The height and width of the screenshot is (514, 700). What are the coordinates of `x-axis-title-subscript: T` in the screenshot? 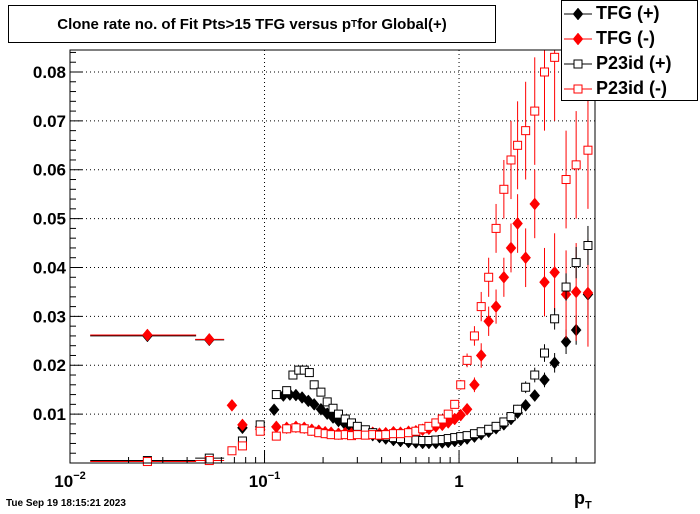 It's located at (588, 505).